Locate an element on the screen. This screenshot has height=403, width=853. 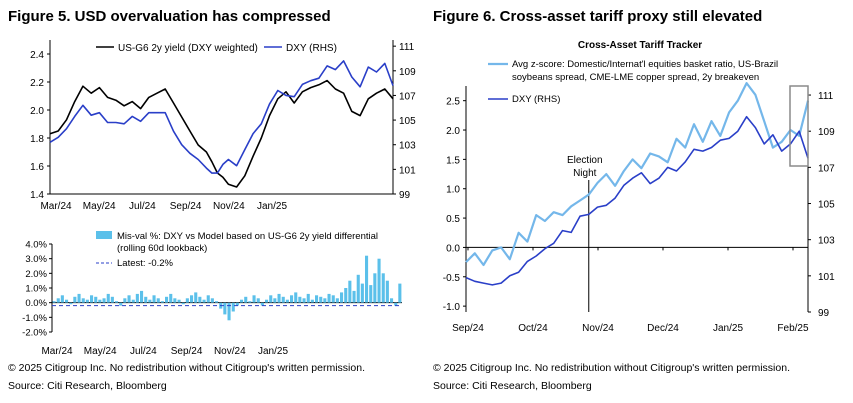
x-tick-label: Mar/24 is located at coordinates (57, 351).